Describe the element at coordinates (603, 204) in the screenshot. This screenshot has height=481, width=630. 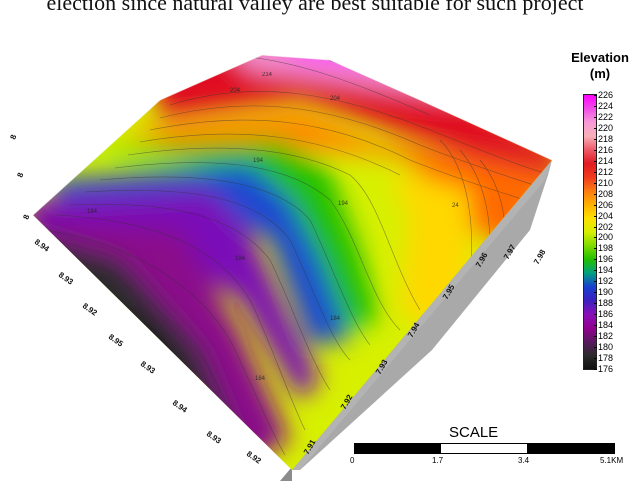
I see `legend-tick-206: 206` at that location.